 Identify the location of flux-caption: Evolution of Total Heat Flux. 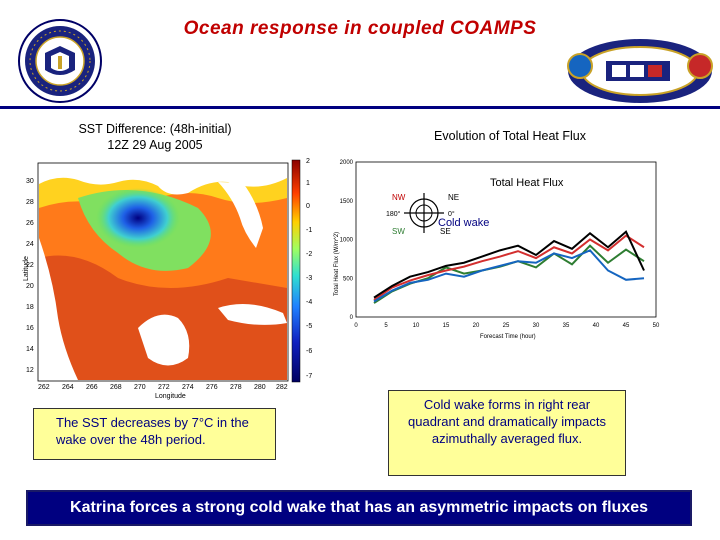
(510, 136).